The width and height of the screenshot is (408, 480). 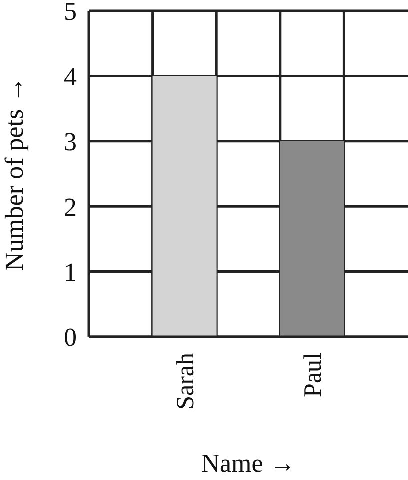 I want to click on x-axis-title: Name →, so click(x=248, y=463).